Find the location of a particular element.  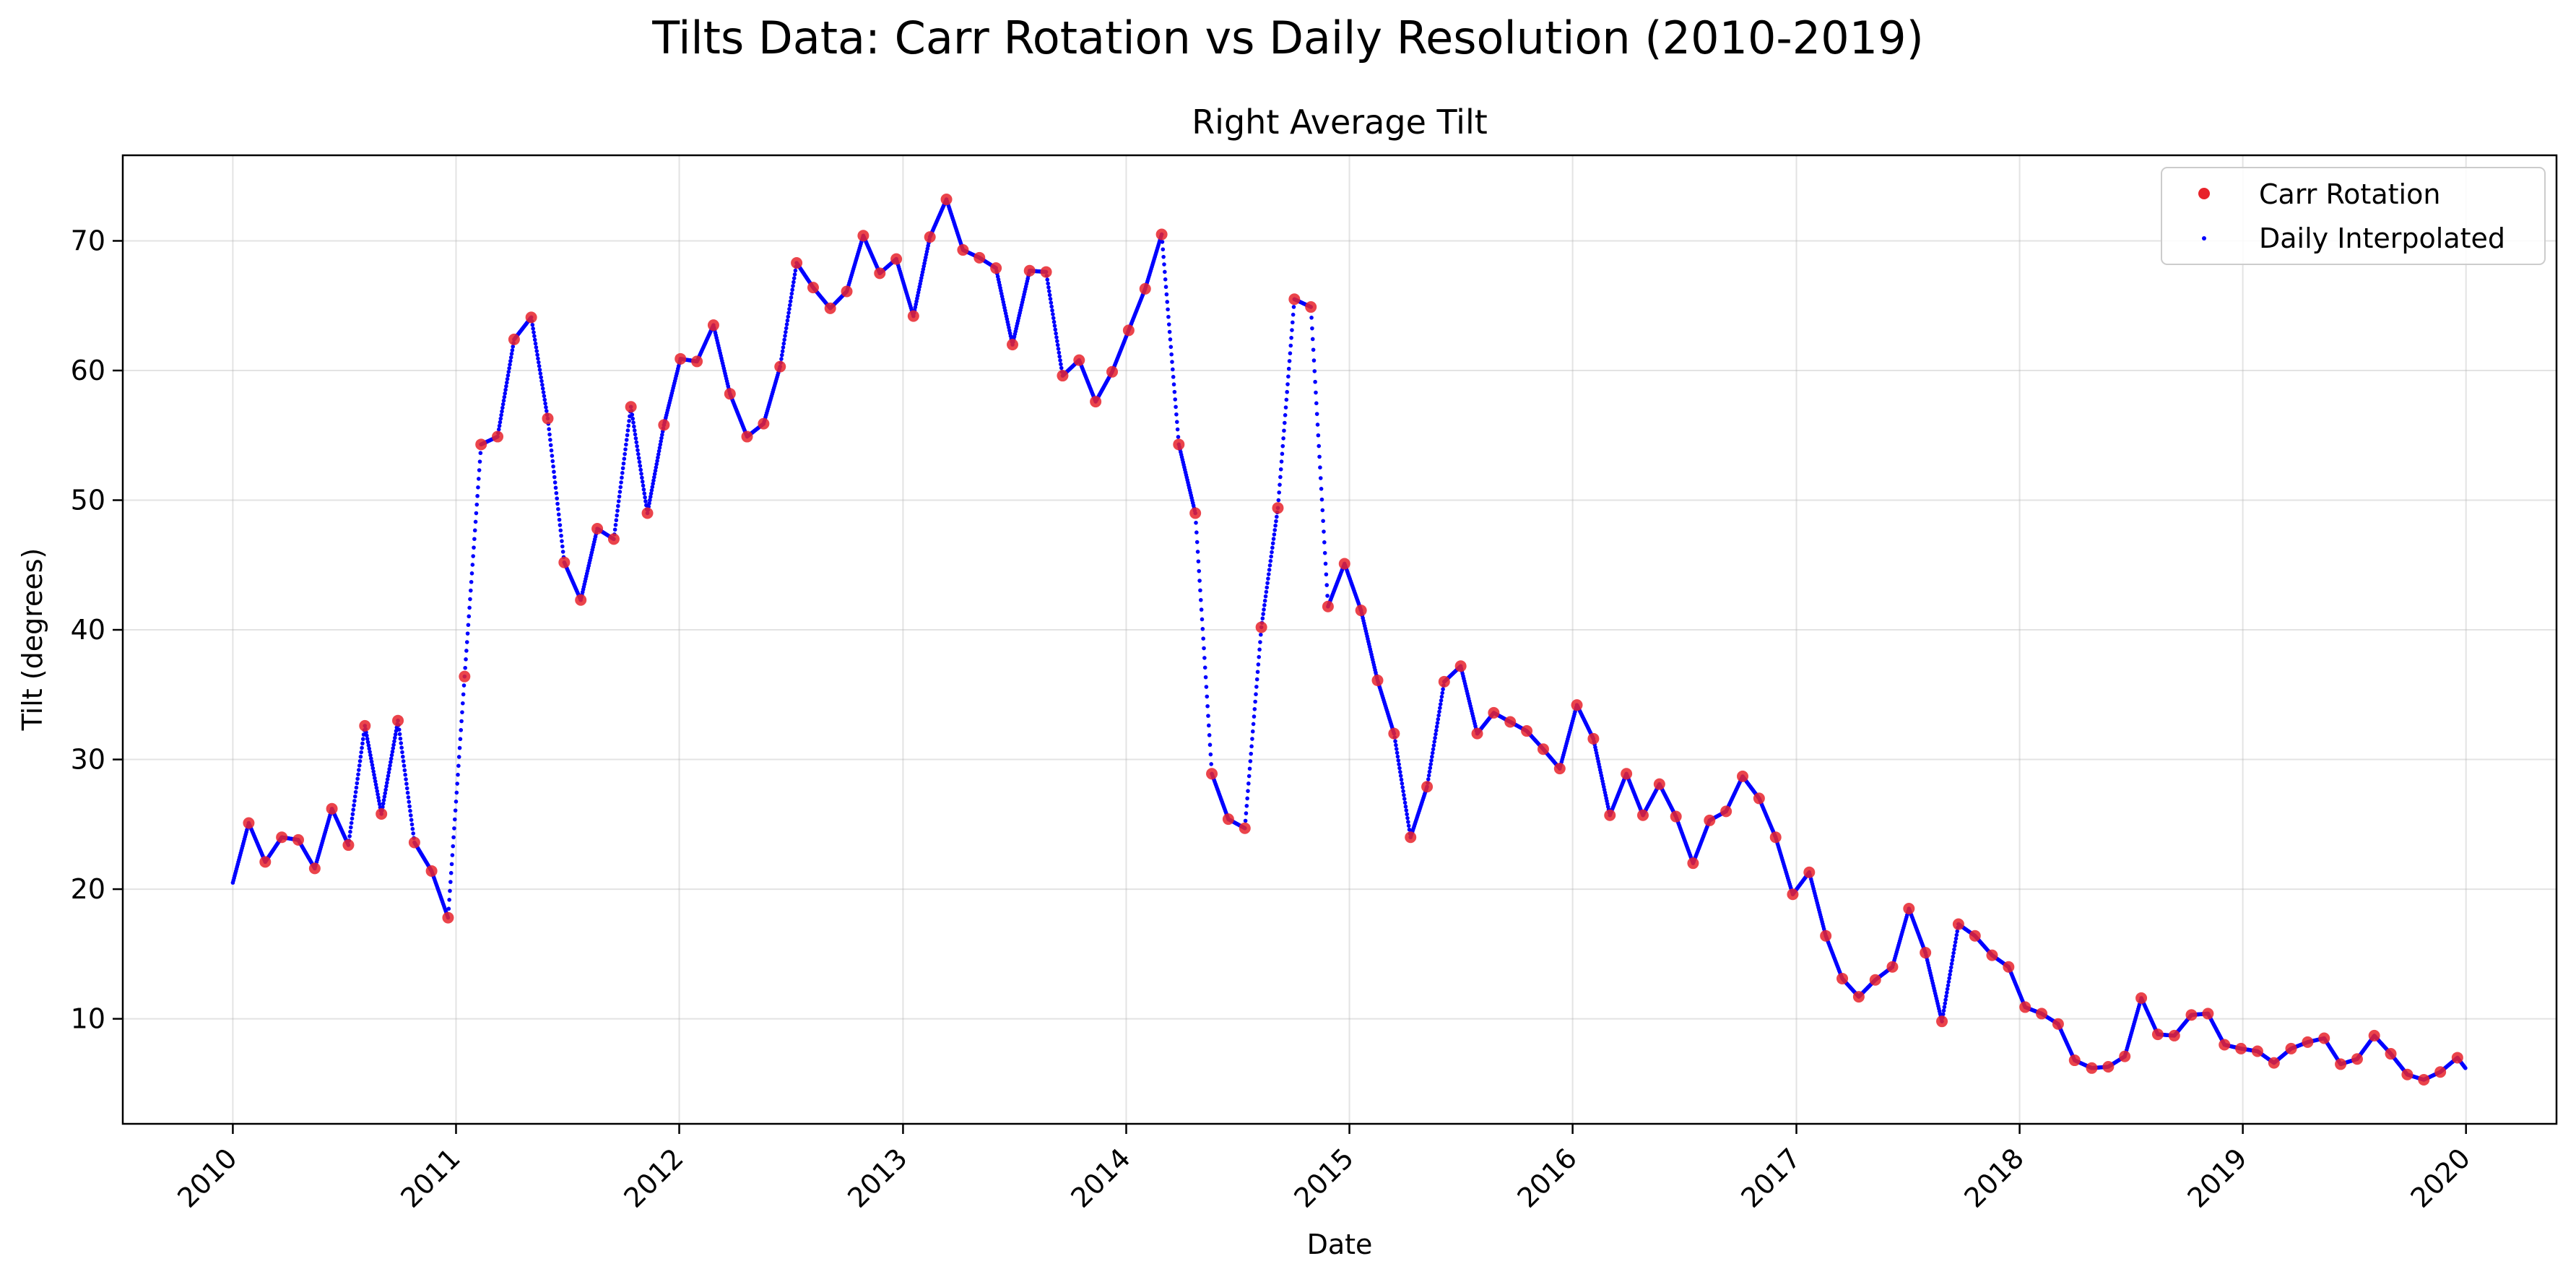

y-tick-label: 30 is located at coordinates (88, 760).